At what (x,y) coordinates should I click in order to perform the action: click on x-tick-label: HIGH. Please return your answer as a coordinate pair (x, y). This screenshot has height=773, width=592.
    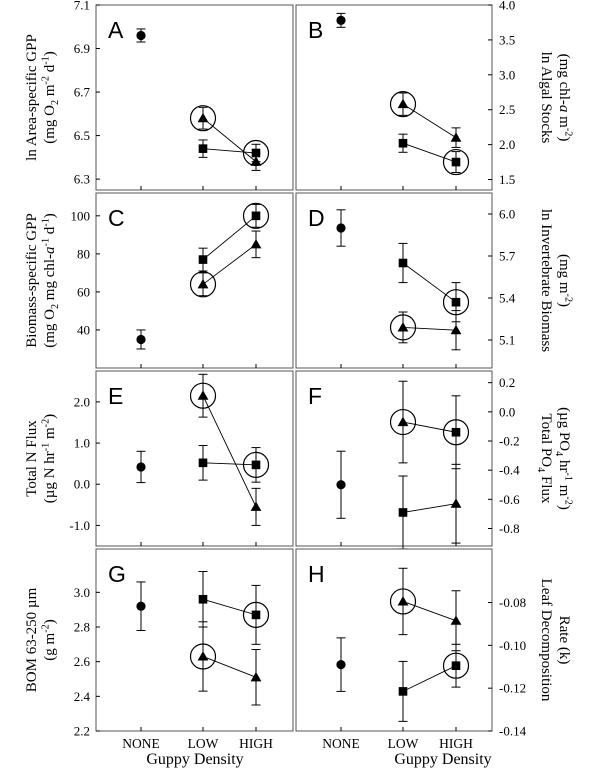
    Looking at the image, I should click on (456, 743).